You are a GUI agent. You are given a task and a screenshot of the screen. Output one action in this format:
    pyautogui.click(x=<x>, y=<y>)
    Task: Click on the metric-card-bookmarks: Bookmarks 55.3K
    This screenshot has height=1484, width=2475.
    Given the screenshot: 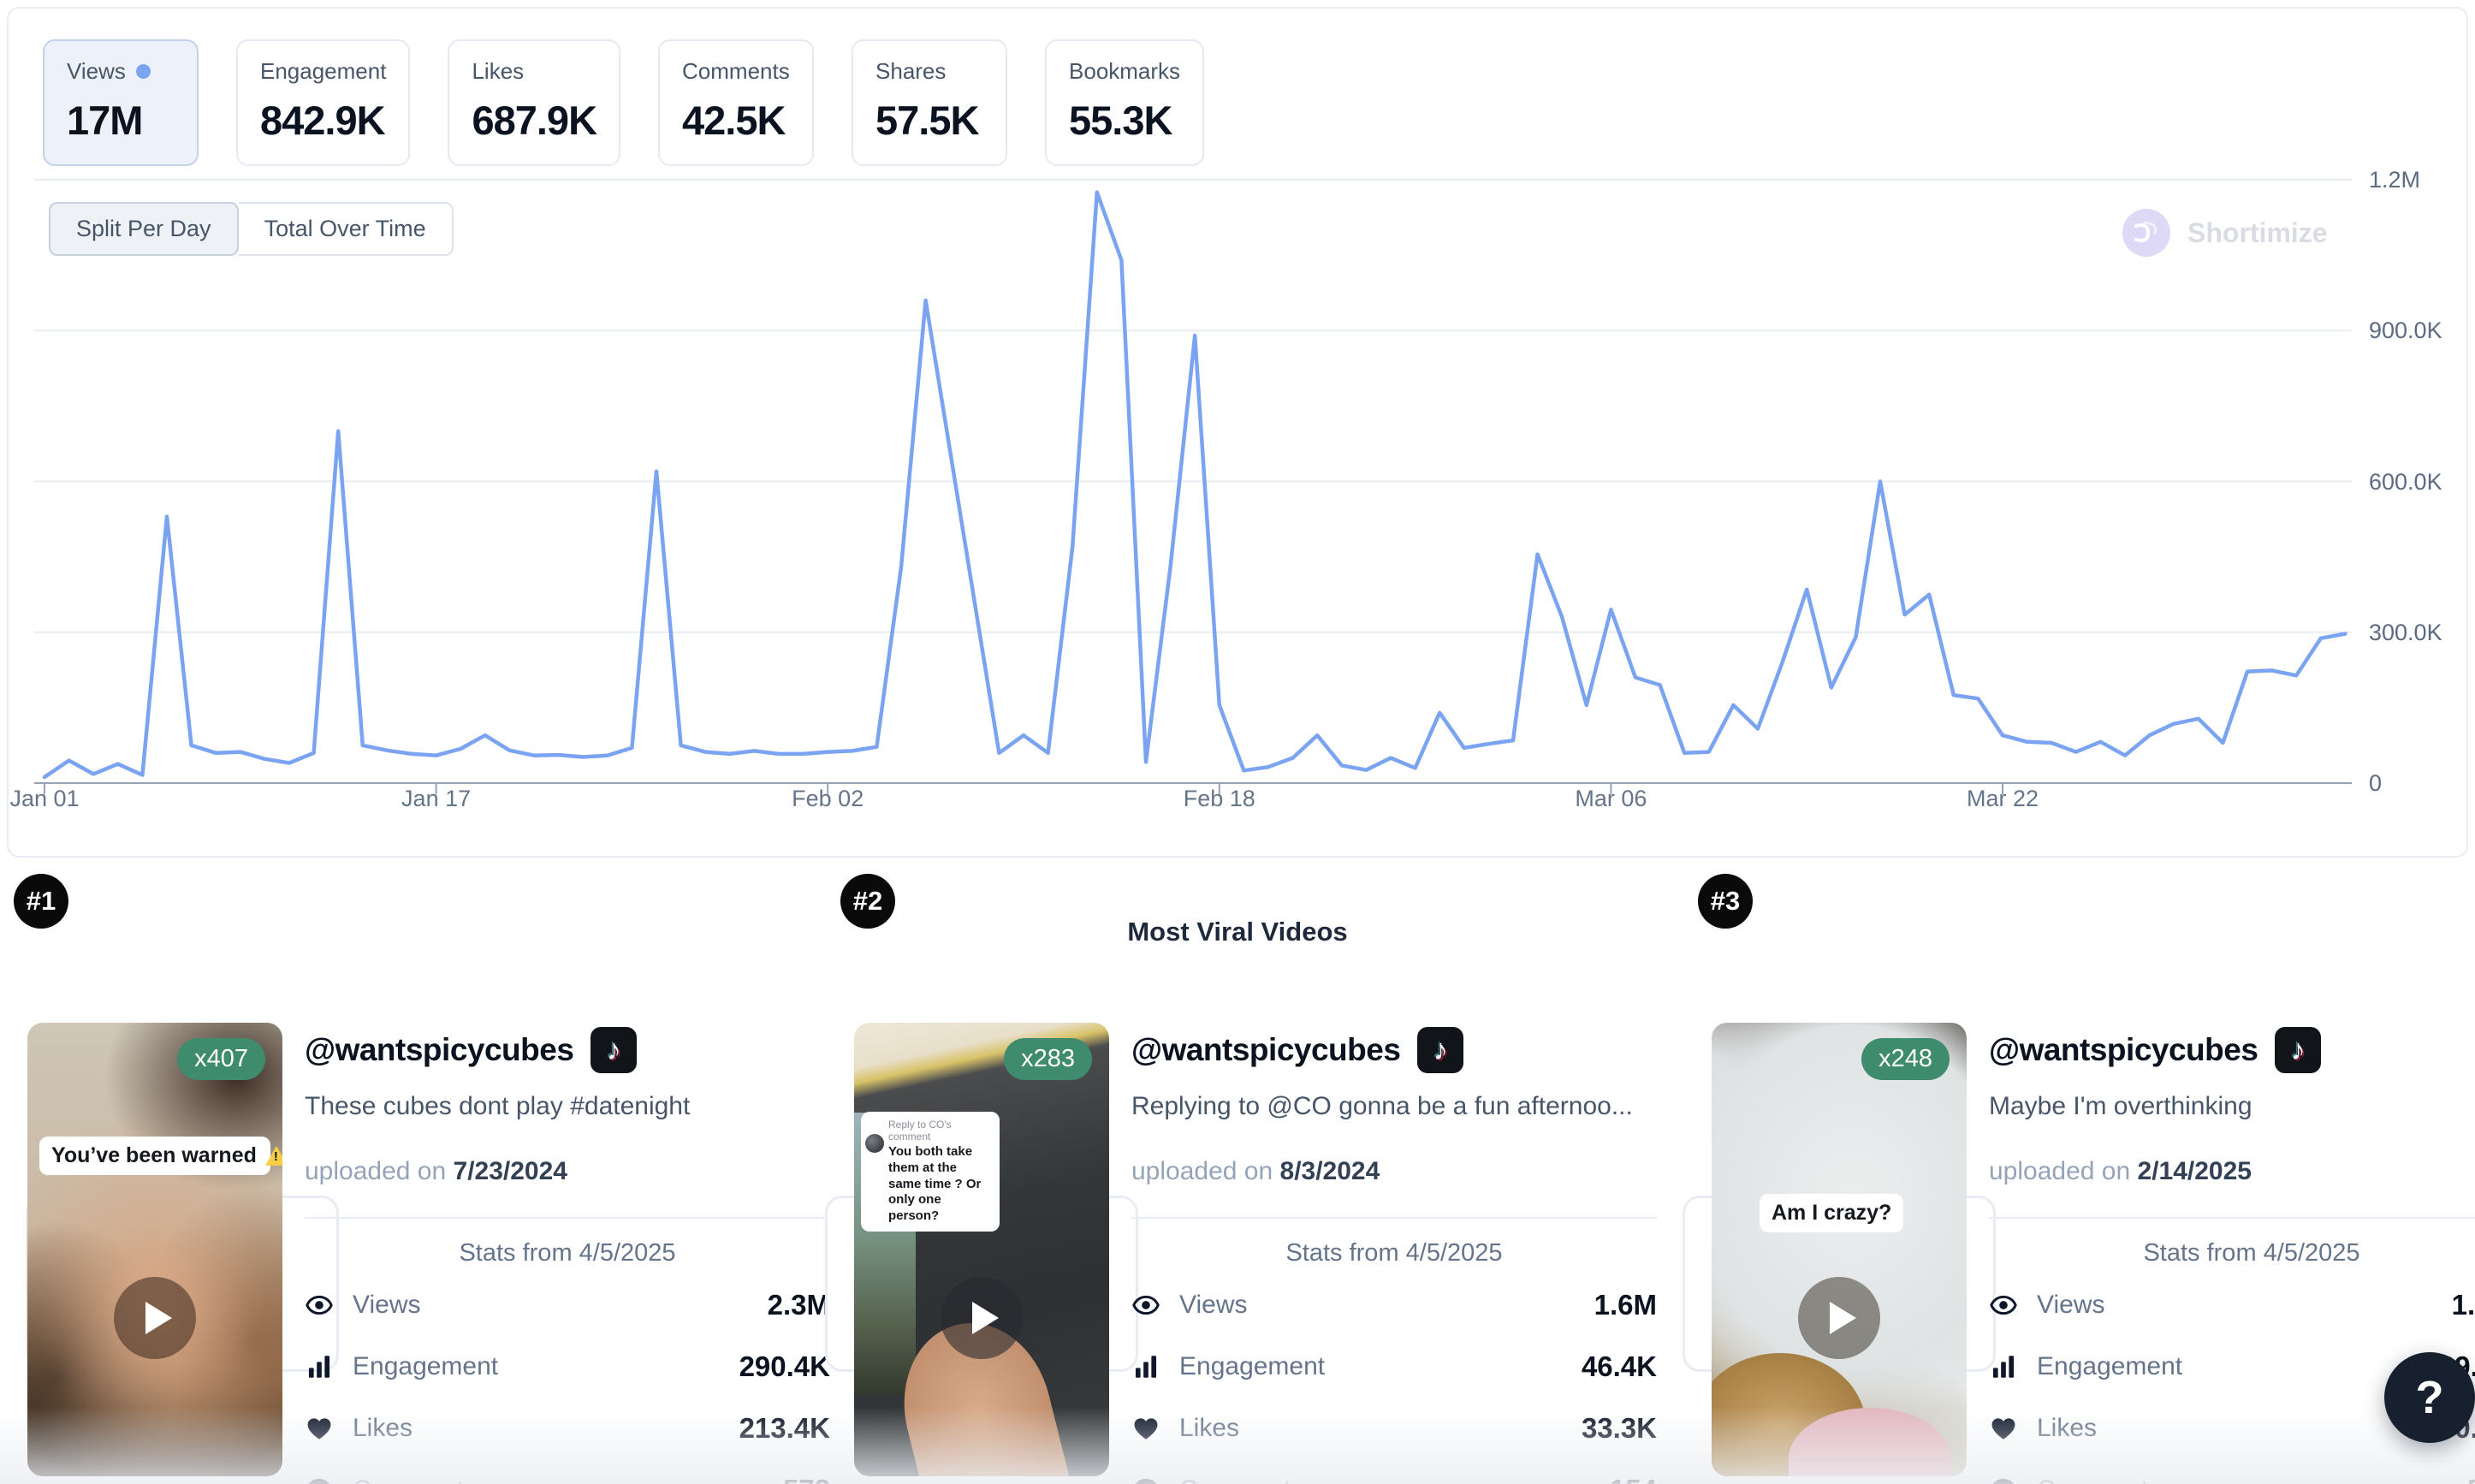 What is the action you would take?
    pyautogui.click(x=1125, y=103)
    